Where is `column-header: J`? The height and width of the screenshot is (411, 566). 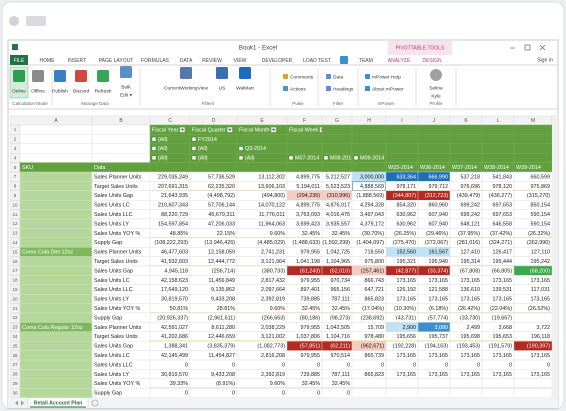
column-header: J is located at coordinates (434, 121).